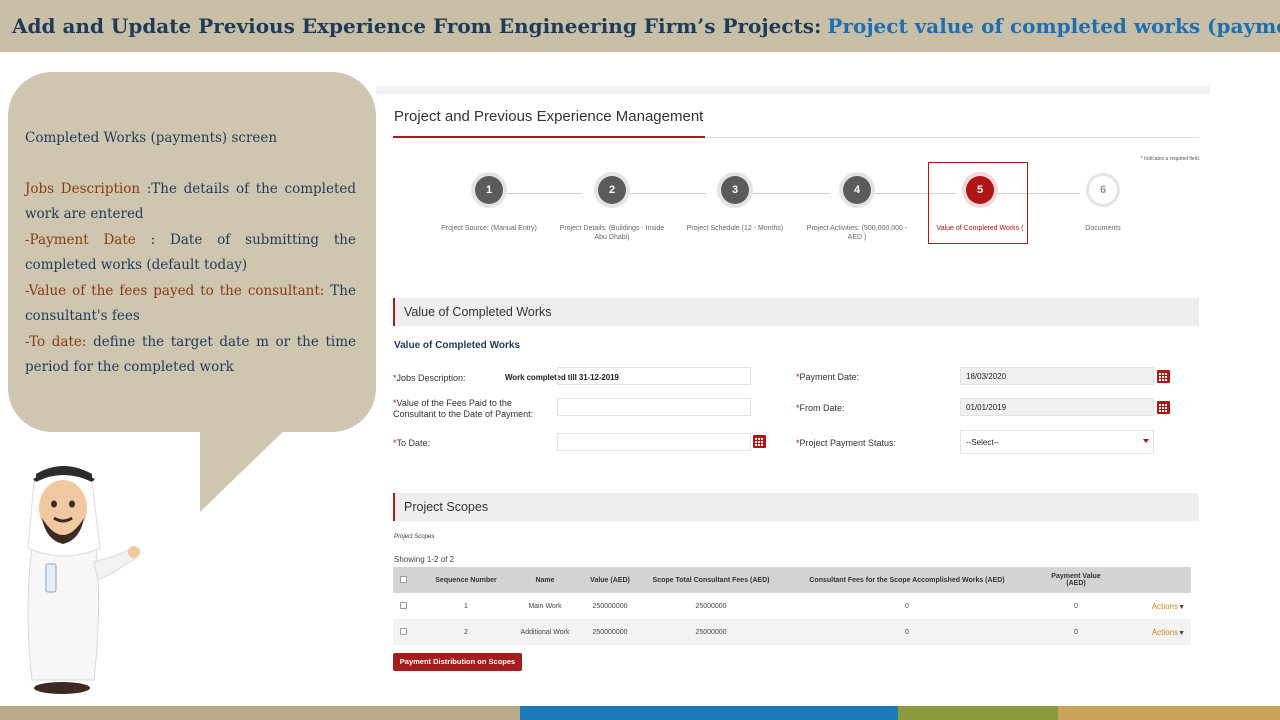 The width and height of the screenshot is (1280, 720). Describe the element at coordinates (980, 228) in the screenshot. I see `step-label: Value of Completed Works (` at that location.